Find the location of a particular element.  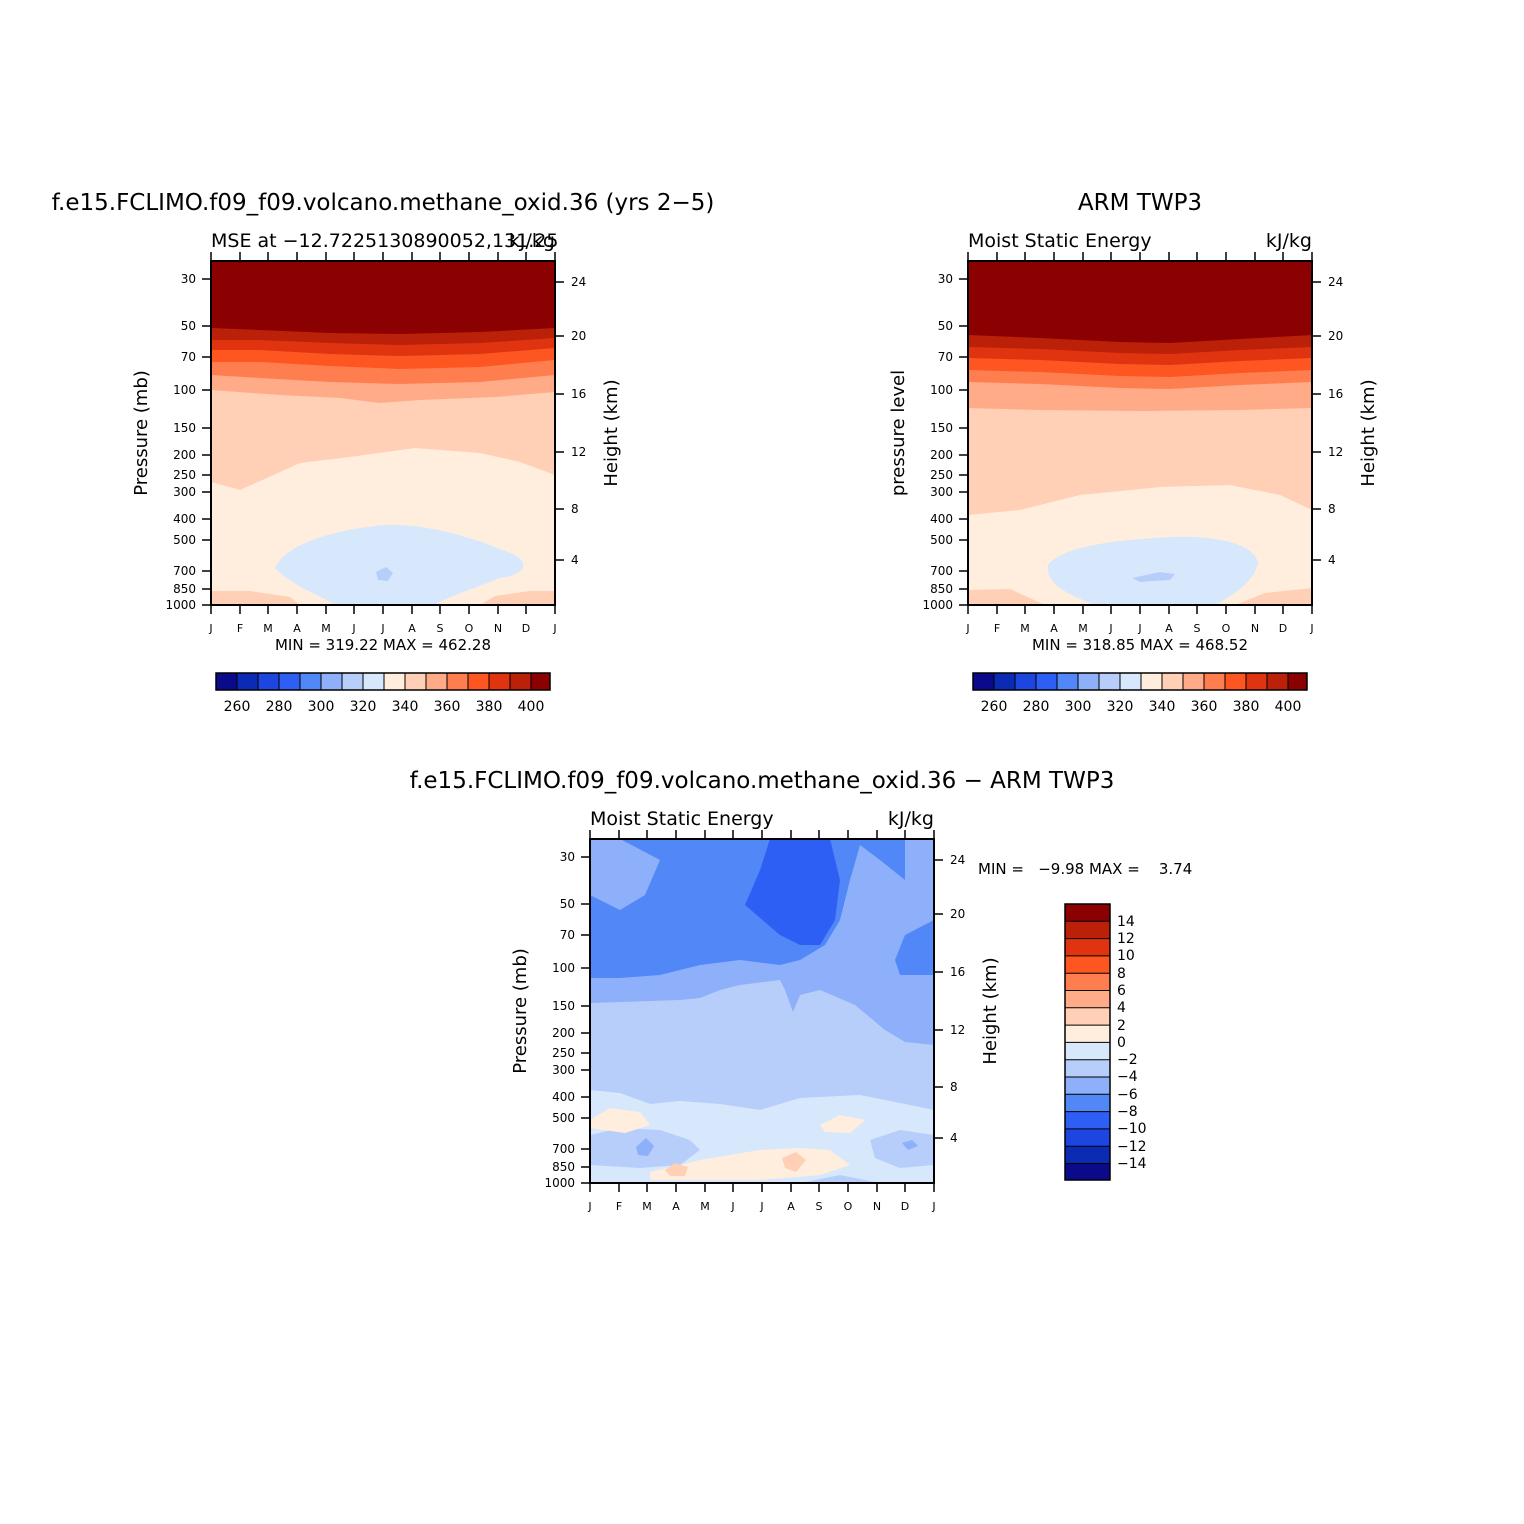

colorbar-label: −8 is located at coordinates (1127, 1112).